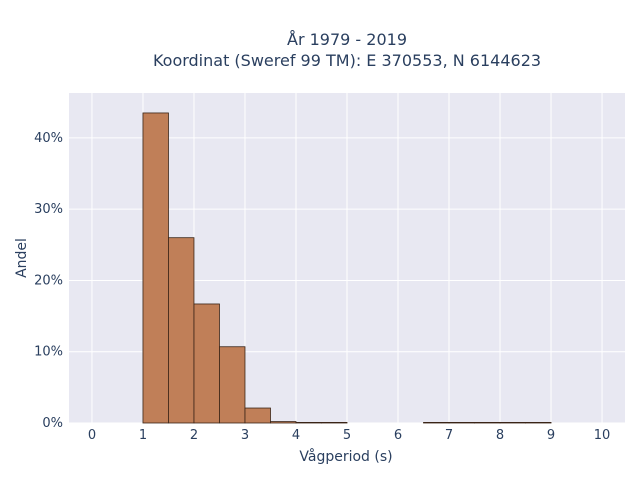 The width and height of the screenshot is (640, 480). What do you see at coordinates (449, 435) in the screenshot?
I see `x-tick-label: 7` at bounding box center [449, 435].